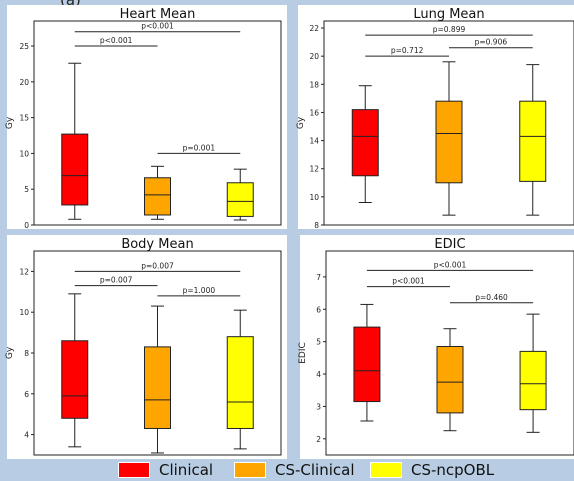  Describe the element at coordinates (26, 225) in the screenshot. I see `y-tick-label: 0` at that location.